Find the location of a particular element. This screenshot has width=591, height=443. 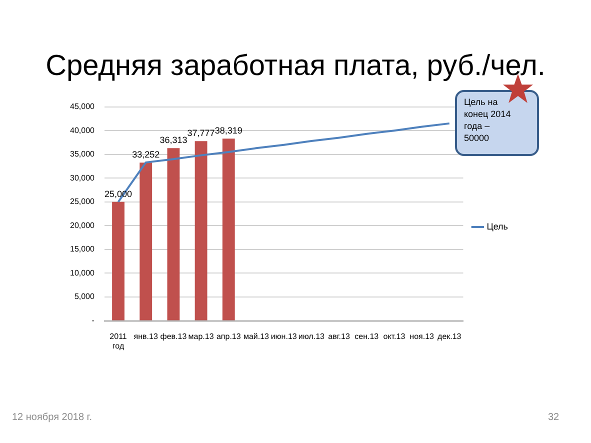

y-tick-label: - is located at coordinates (93, 321).